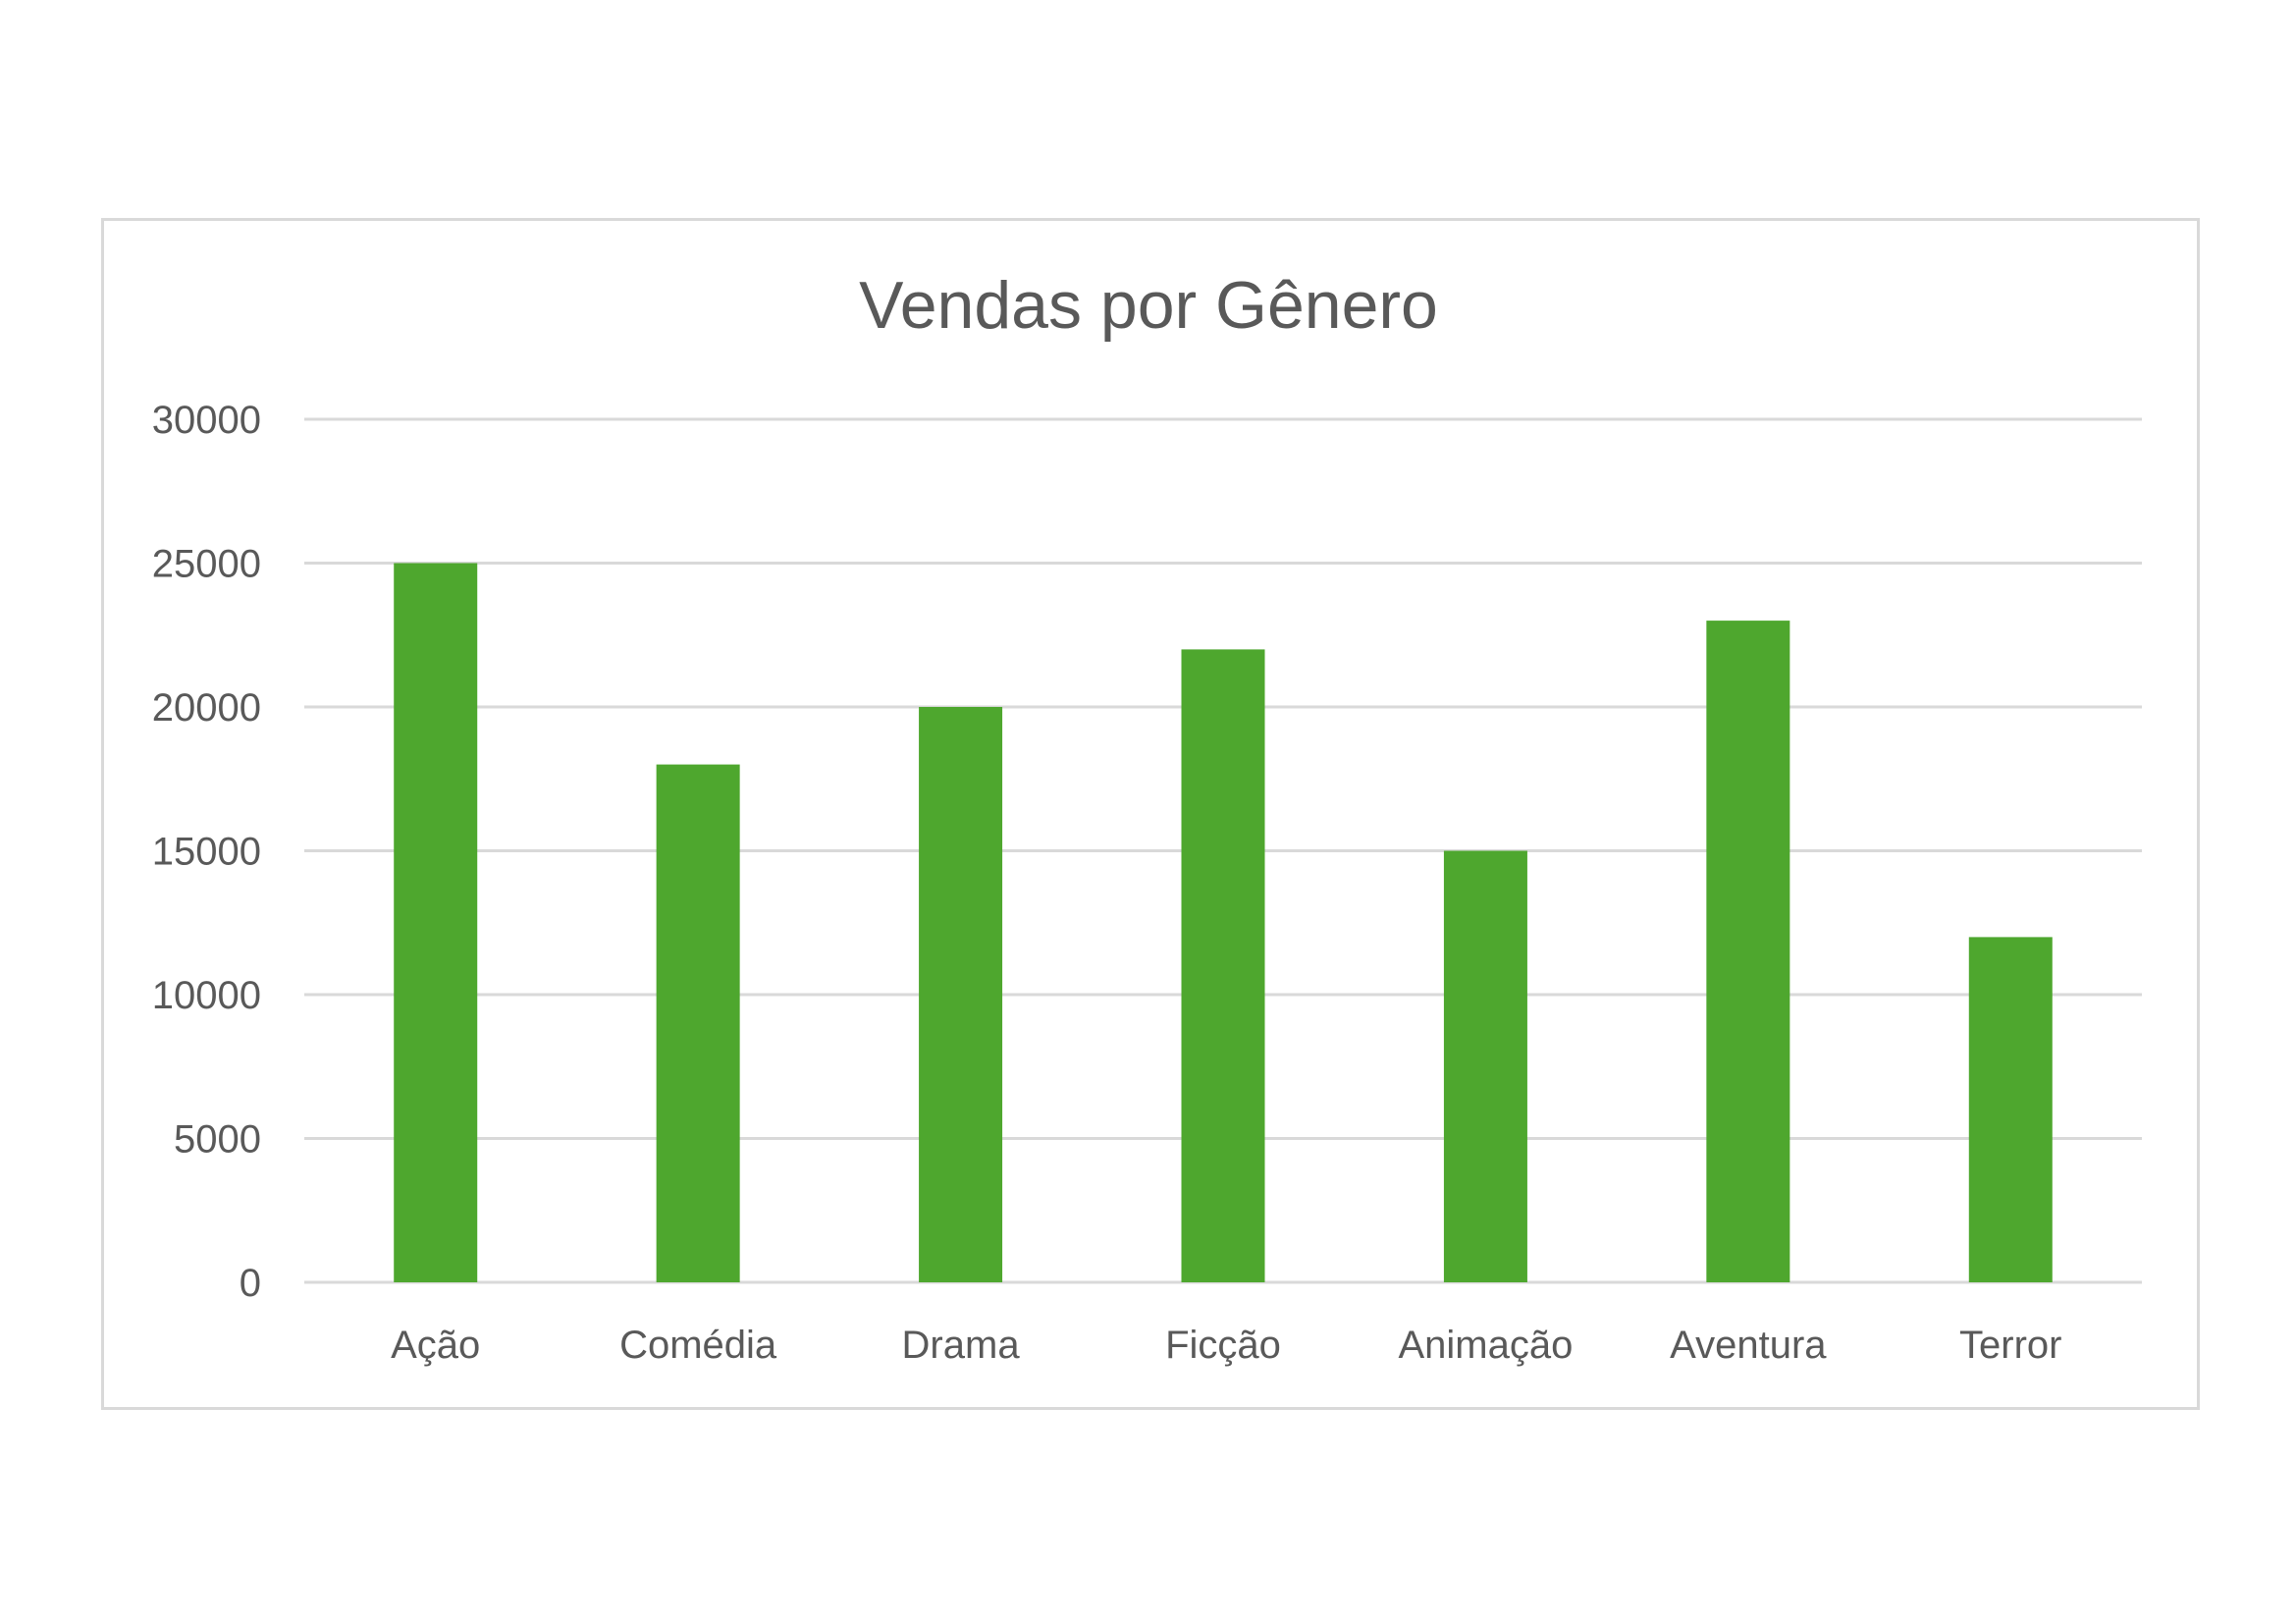 This screenshot has width=2296, height=1624. What do you see at coordinates (206, 564) in the screenshot?
I see `y-tick-label: 25000` at bounding box center [206, 564].